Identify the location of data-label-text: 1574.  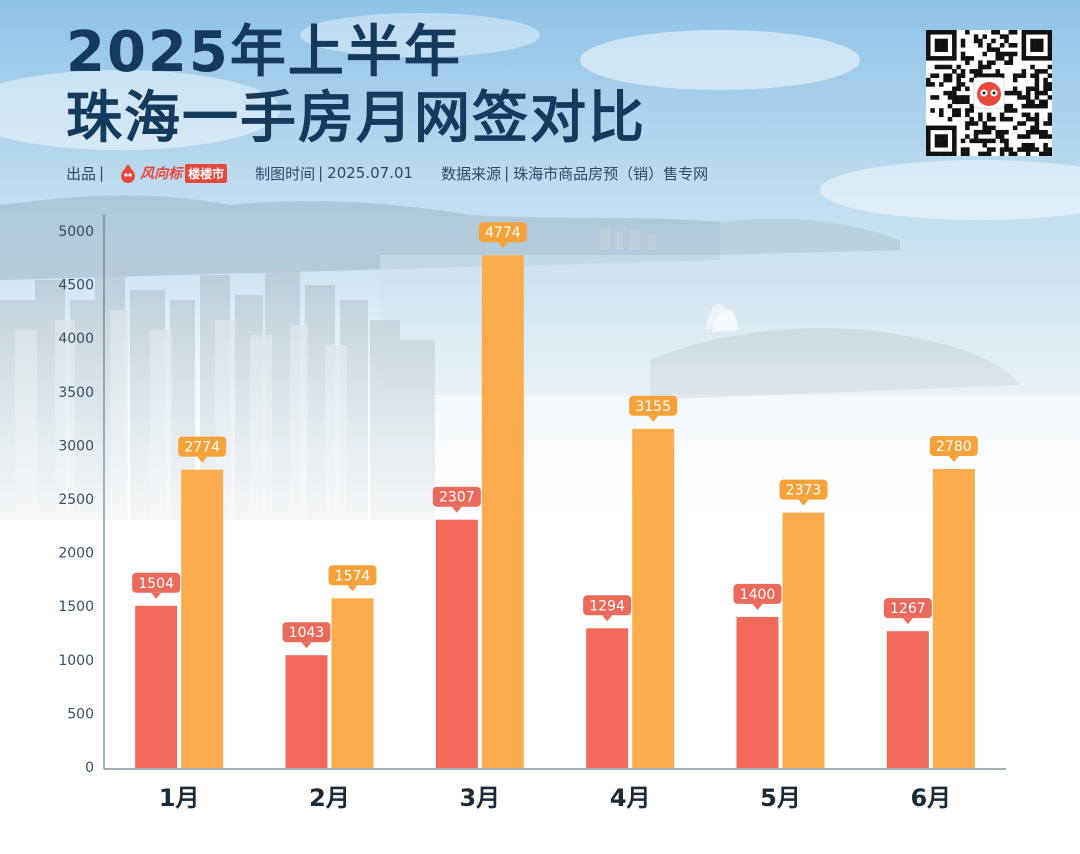
(353, 576).